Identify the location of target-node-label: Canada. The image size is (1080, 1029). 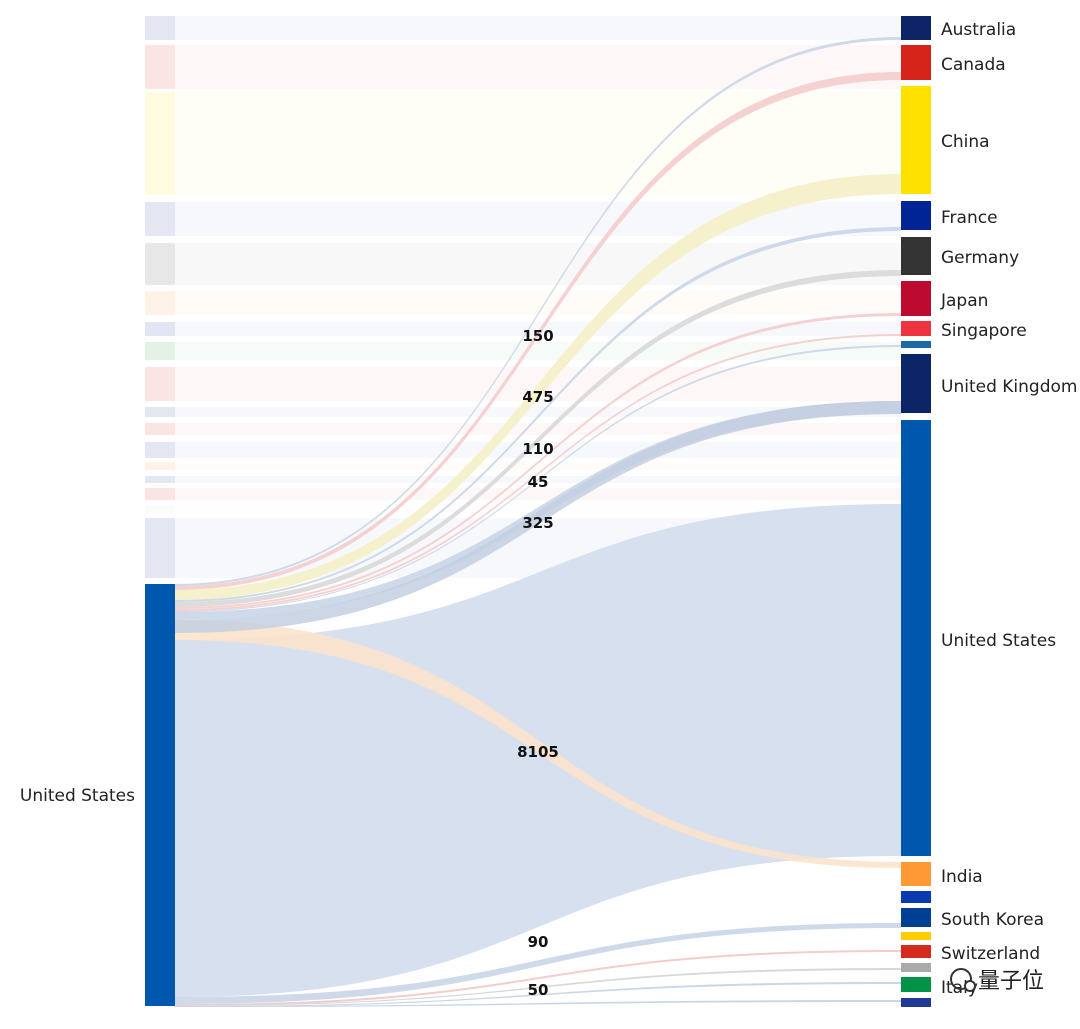
(973, 65).